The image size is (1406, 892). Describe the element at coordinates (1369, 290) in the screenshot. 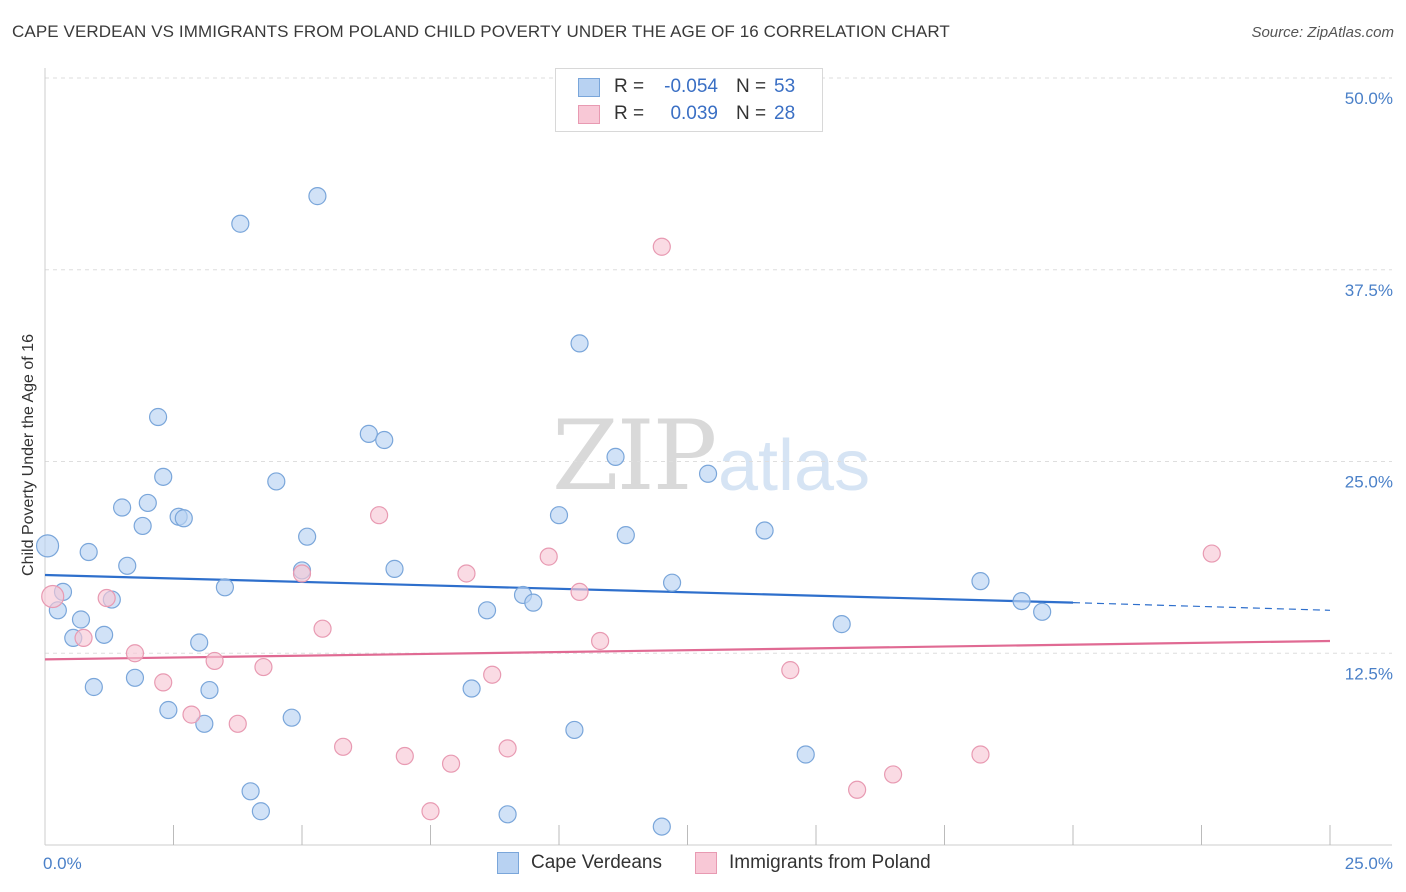

I see `y-tick-label: 37.5%` at that location.